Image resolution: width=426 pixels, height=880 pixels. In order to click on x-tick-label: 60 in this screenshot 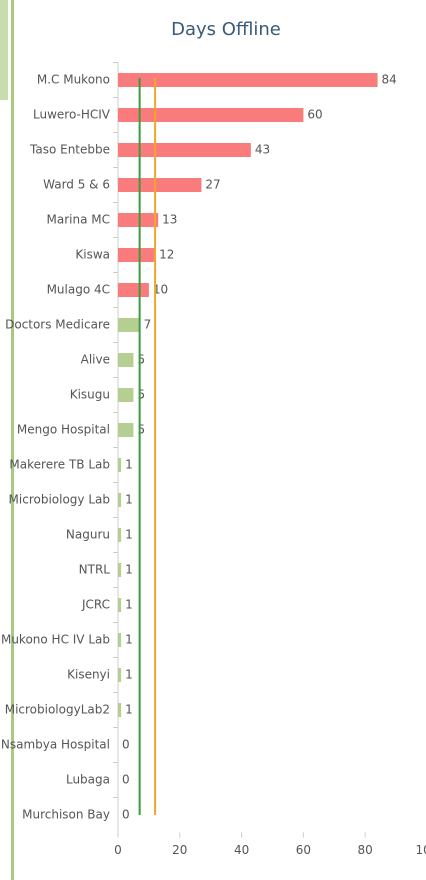, I will do `click(303, 850)`.